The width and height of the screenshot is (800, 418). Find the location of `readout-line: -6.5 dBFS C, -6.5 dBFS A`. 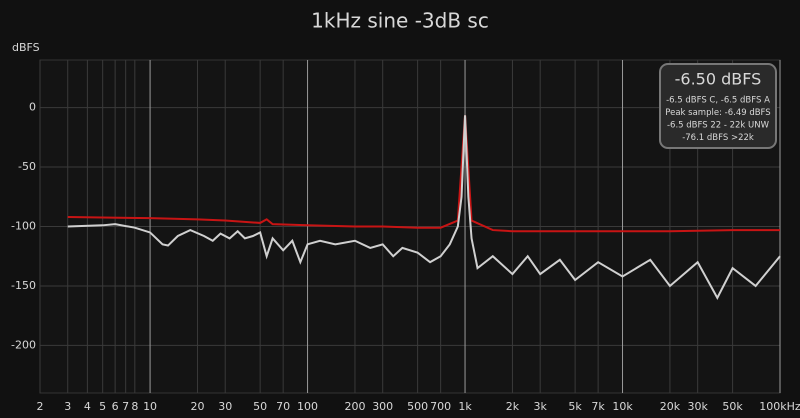

readout-line: -6.5 dBFS C, -6.5 dBFS A is located at coordinates (718, 101).